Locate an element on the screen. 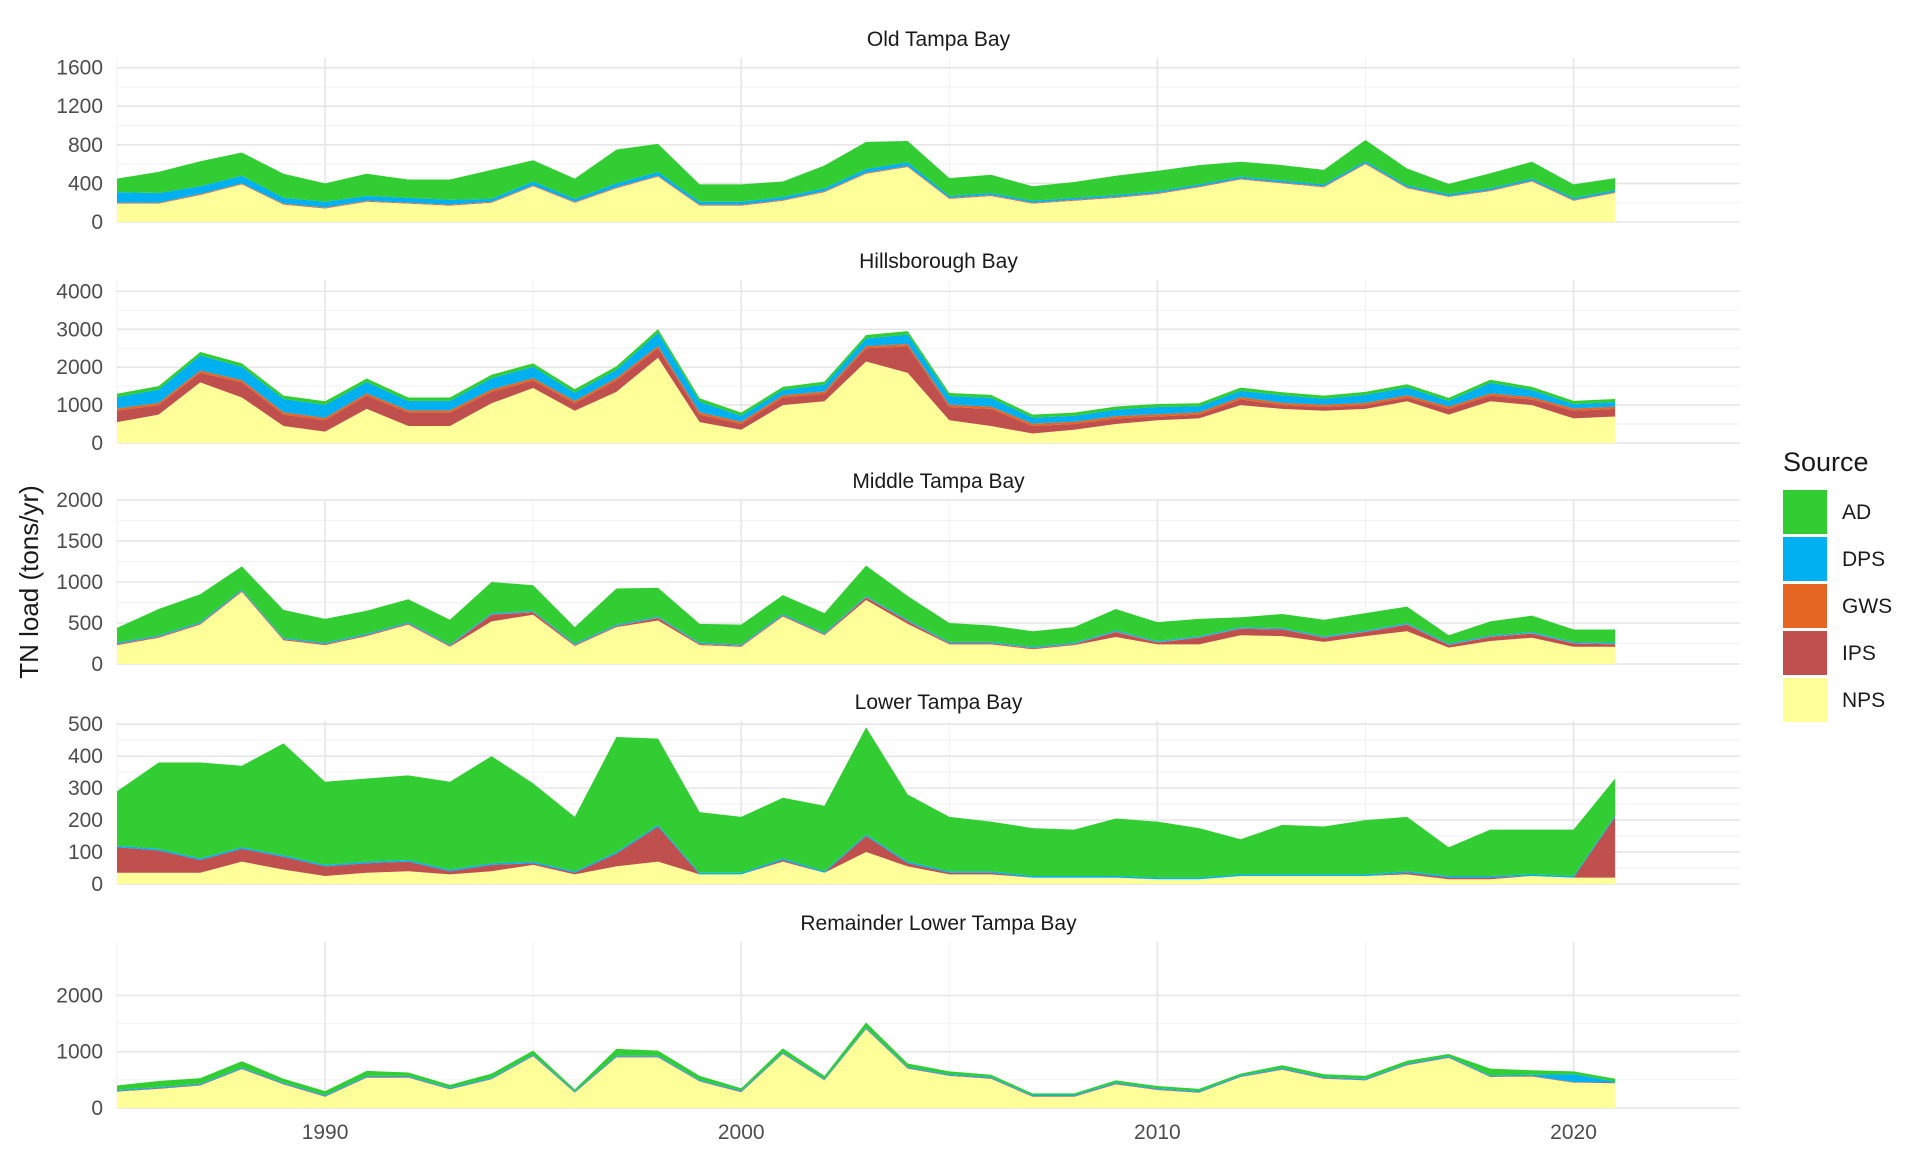 The image size is (1920, 1157). y-tick-label: 4000 is located at coordinates (79, 291).